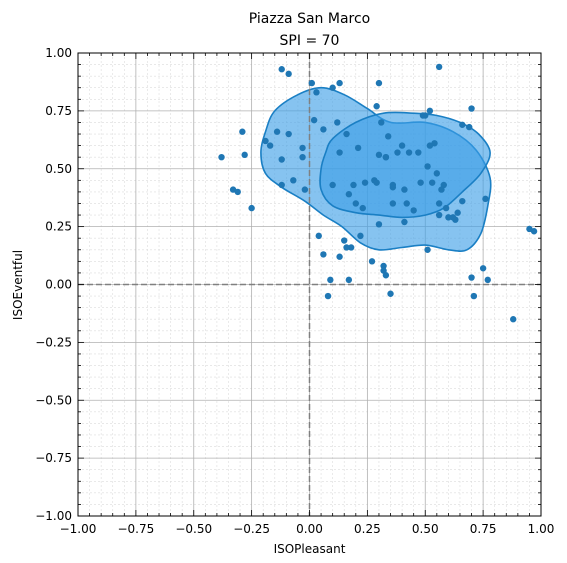 The width and height of the screenshot is (567, 563). What do you see at coordinates (58, 53) in the screenshot?
I see `y-tick-label: 1.00` at bounding box center [58, 53].